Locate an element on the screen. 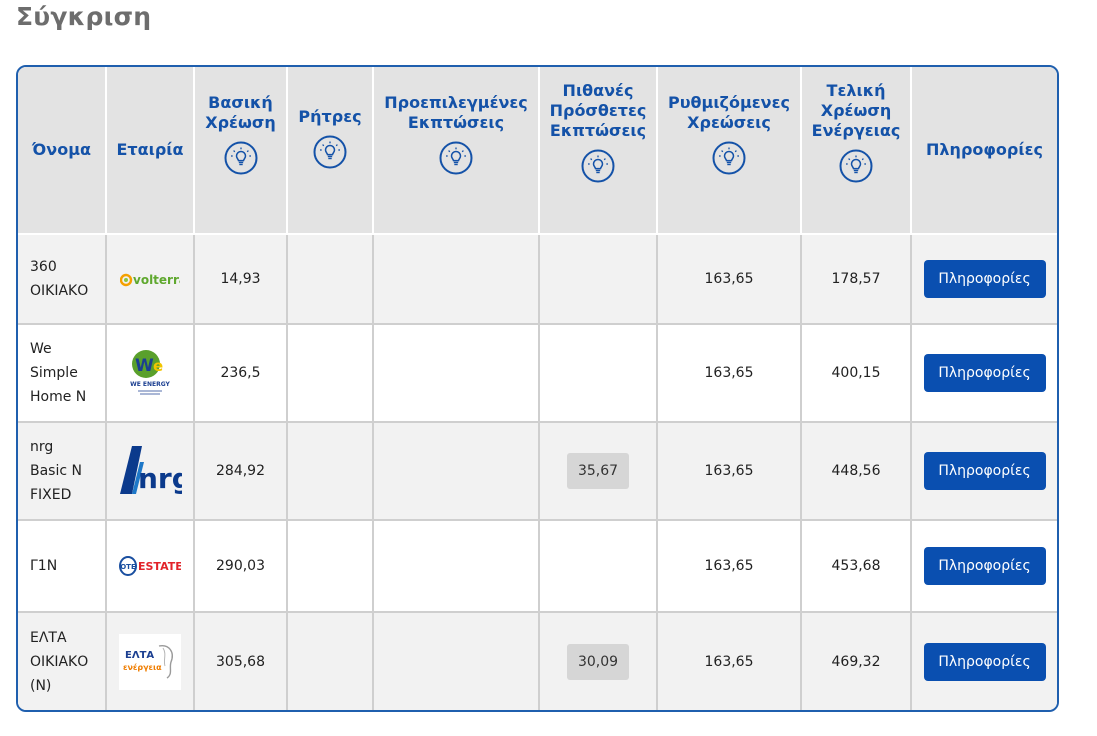 The image size is (1097, 736). plan-name-line: ΕΛΤΑ is located at coordinates (48, 637).